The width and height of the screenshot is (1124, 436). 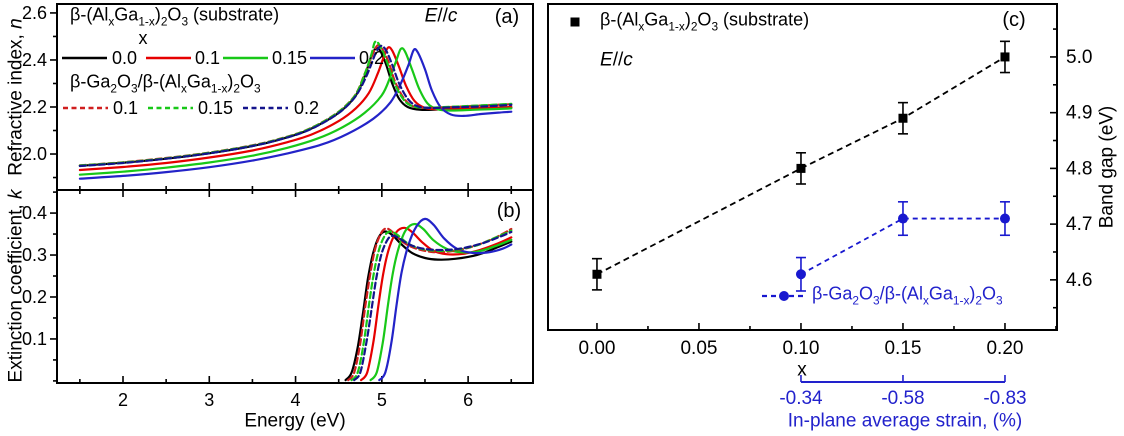 I want to click on legend-c-film-title: β-Ga2O3/β-(AlxGa1-x)2O3, so click(x=907, y=295).